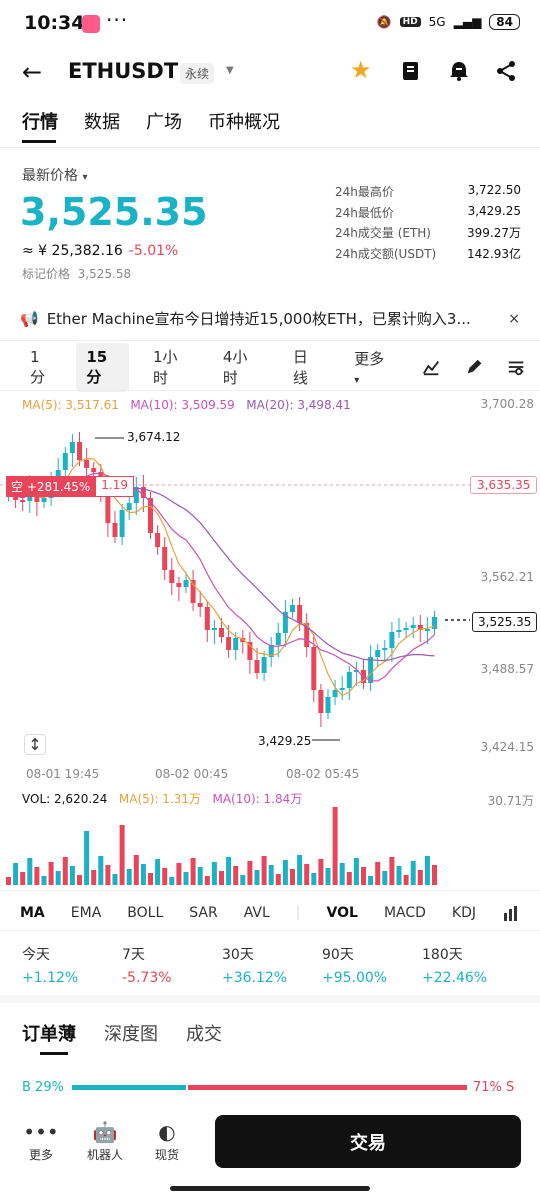  What do you see at coordinates (516, 367) in the screenshot?
I see `settings-sliders-icon` at bounding box center [516, 367].